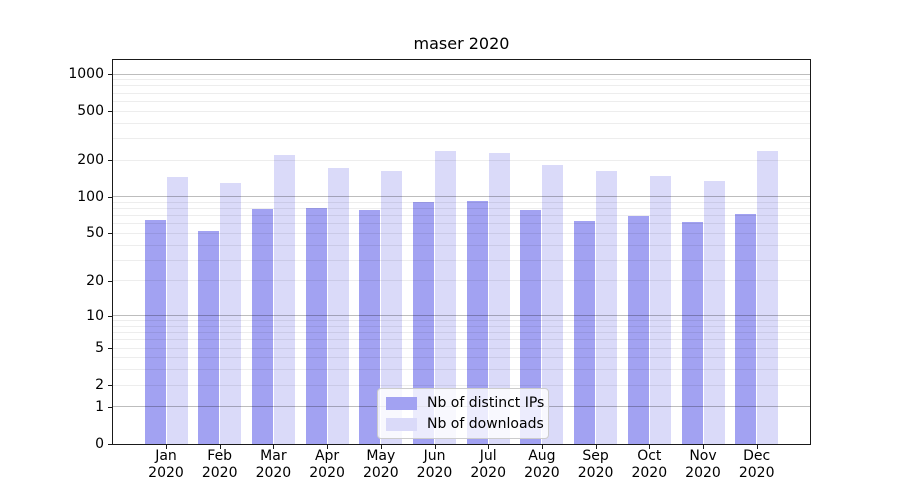 Image resolution: width=900 pixels, height=500 pixels. What do you see at coordinates (486, 403) in the screenshot?
I see `legend-label-distinct-ips: Nb of distinct IPs` at bounding box center [486, 403].